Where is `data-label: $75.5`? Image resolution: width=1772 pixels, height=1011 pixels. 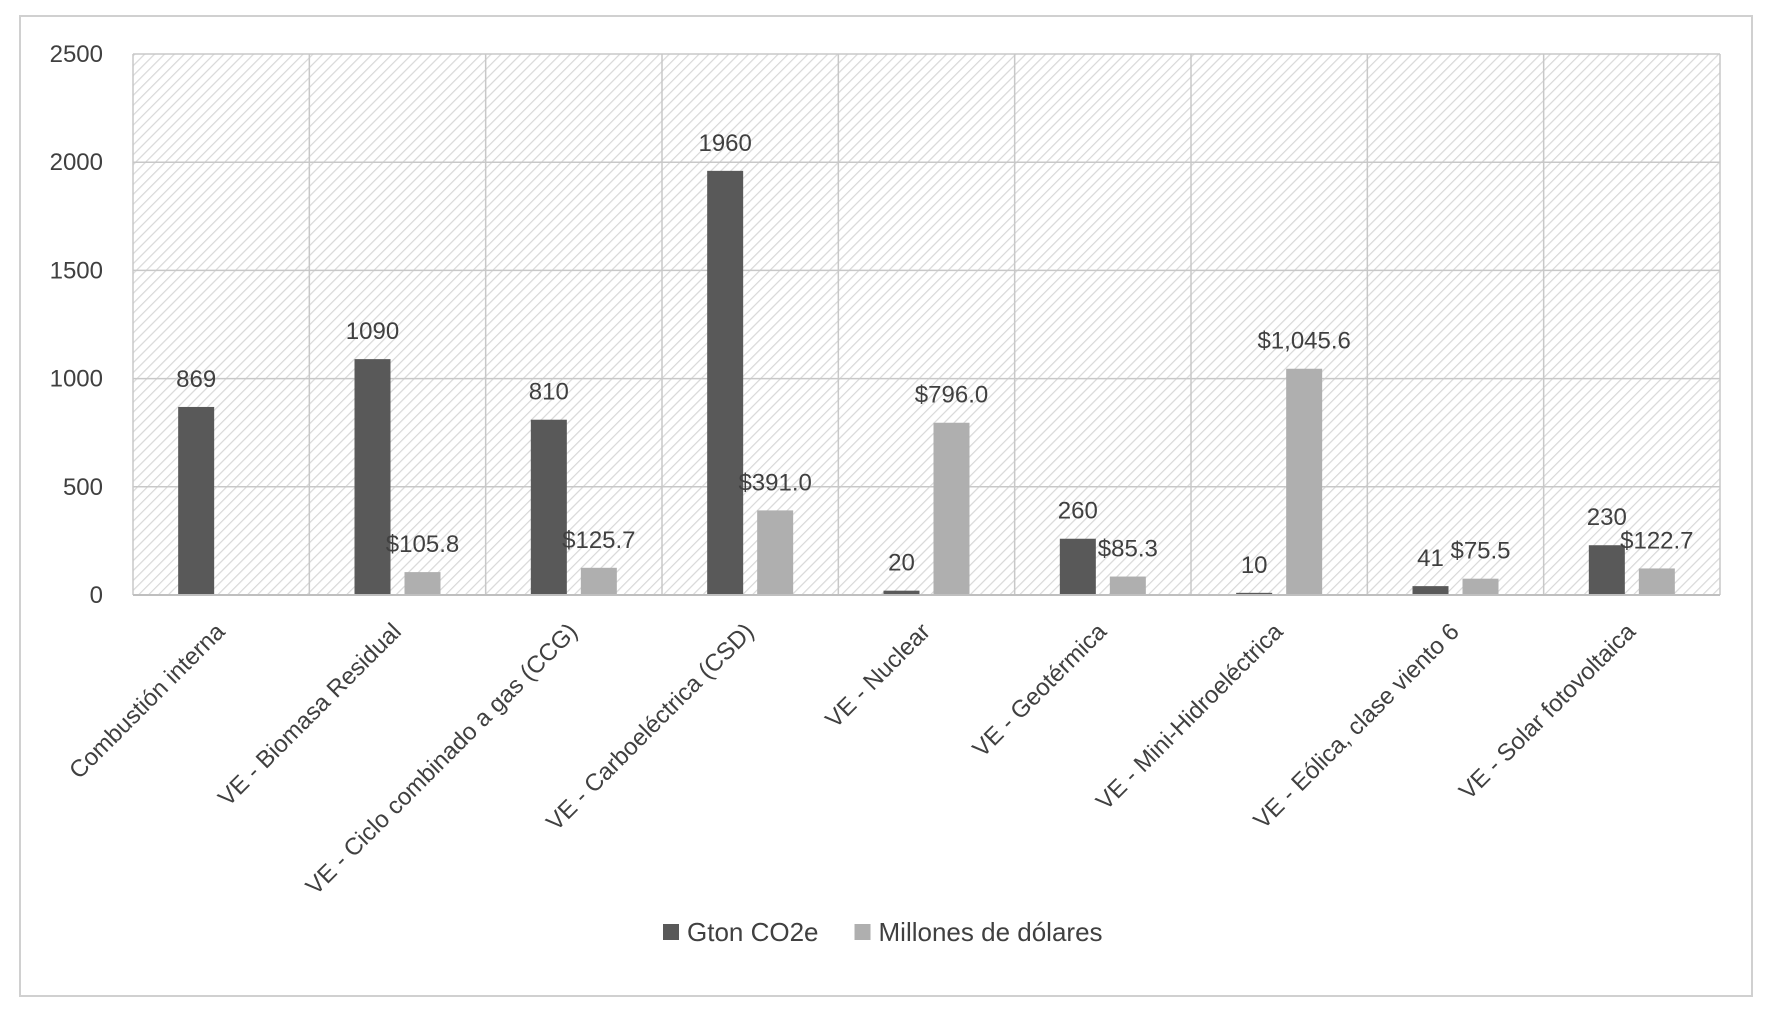
data-label: $75.5 is located at coordinates (1480, 551).